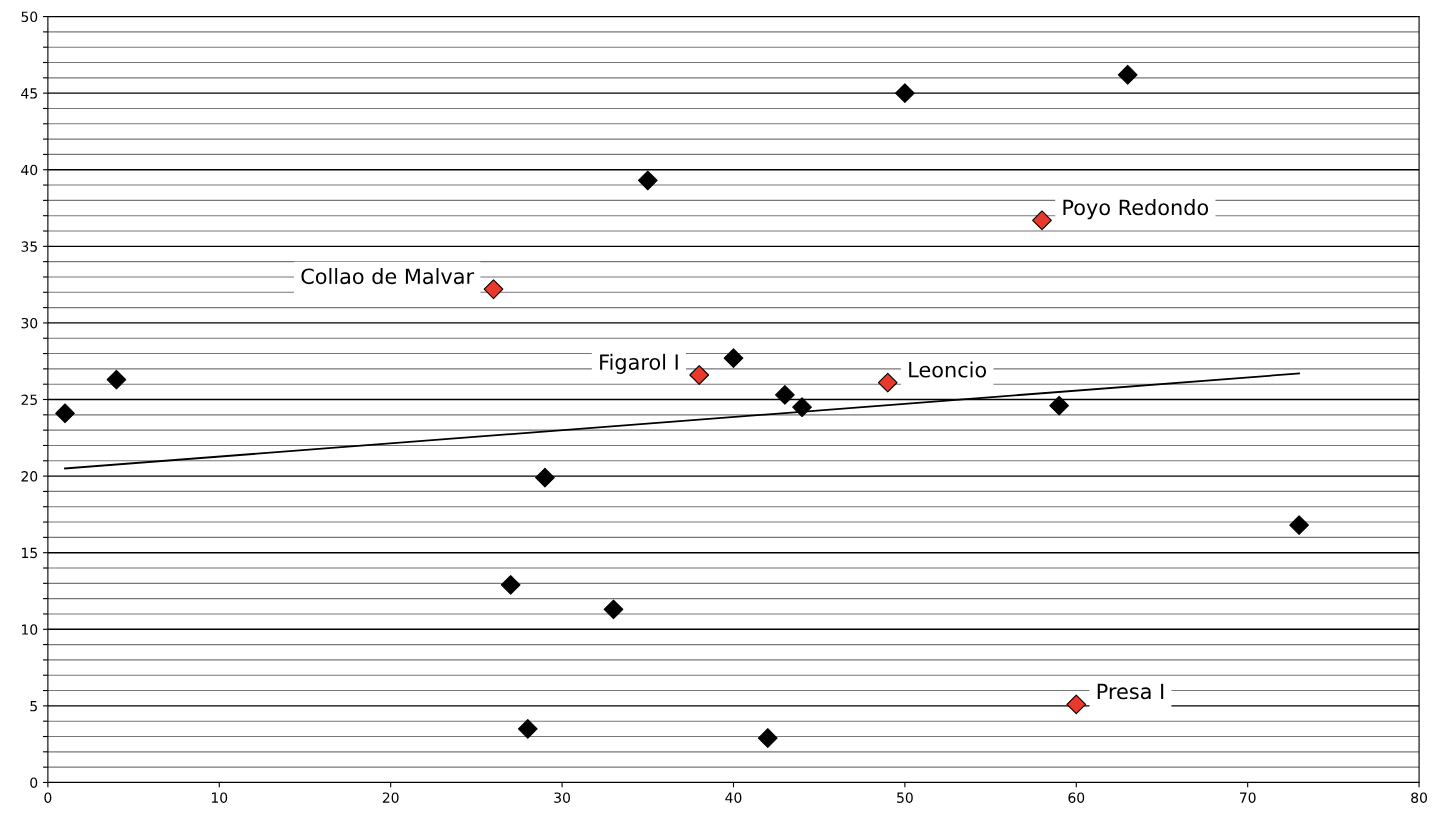 Image resolution: width=1451 pixels, height=828 pixels. What do you see at coordinates (29, 170) in the screenshot?
I see `y-tick-label: 40` at bounding box center [29, 170].